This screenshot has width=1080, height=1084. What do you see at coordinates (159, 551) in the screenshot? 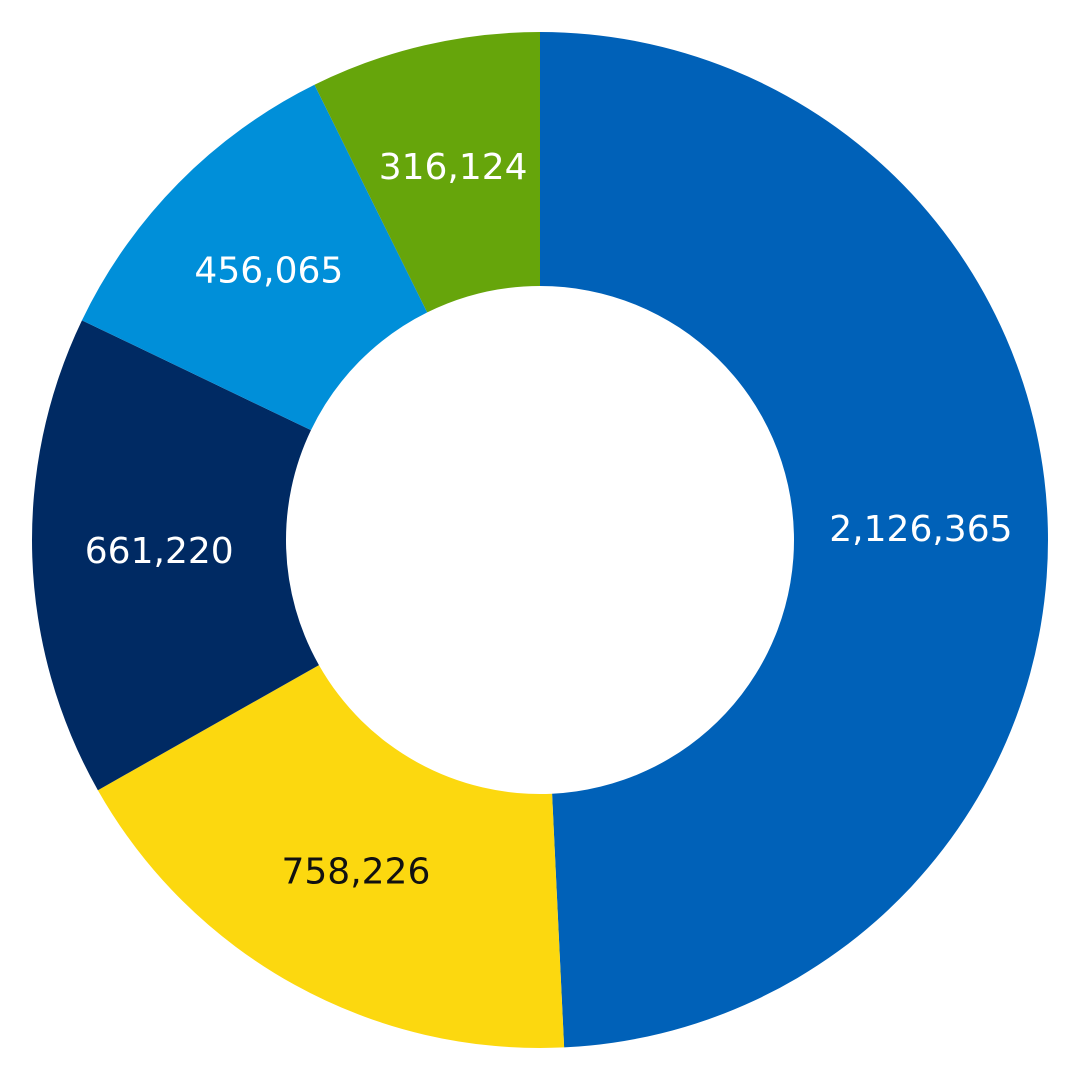
I see `value-label: 661,220` at bounding box center [159, 551].